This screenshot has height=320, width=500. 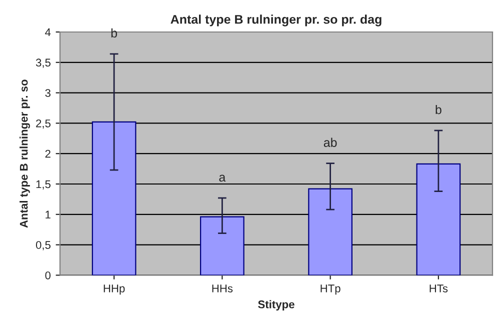 I want to click on x-tick-label: HHs, so click(x=222, y=288).